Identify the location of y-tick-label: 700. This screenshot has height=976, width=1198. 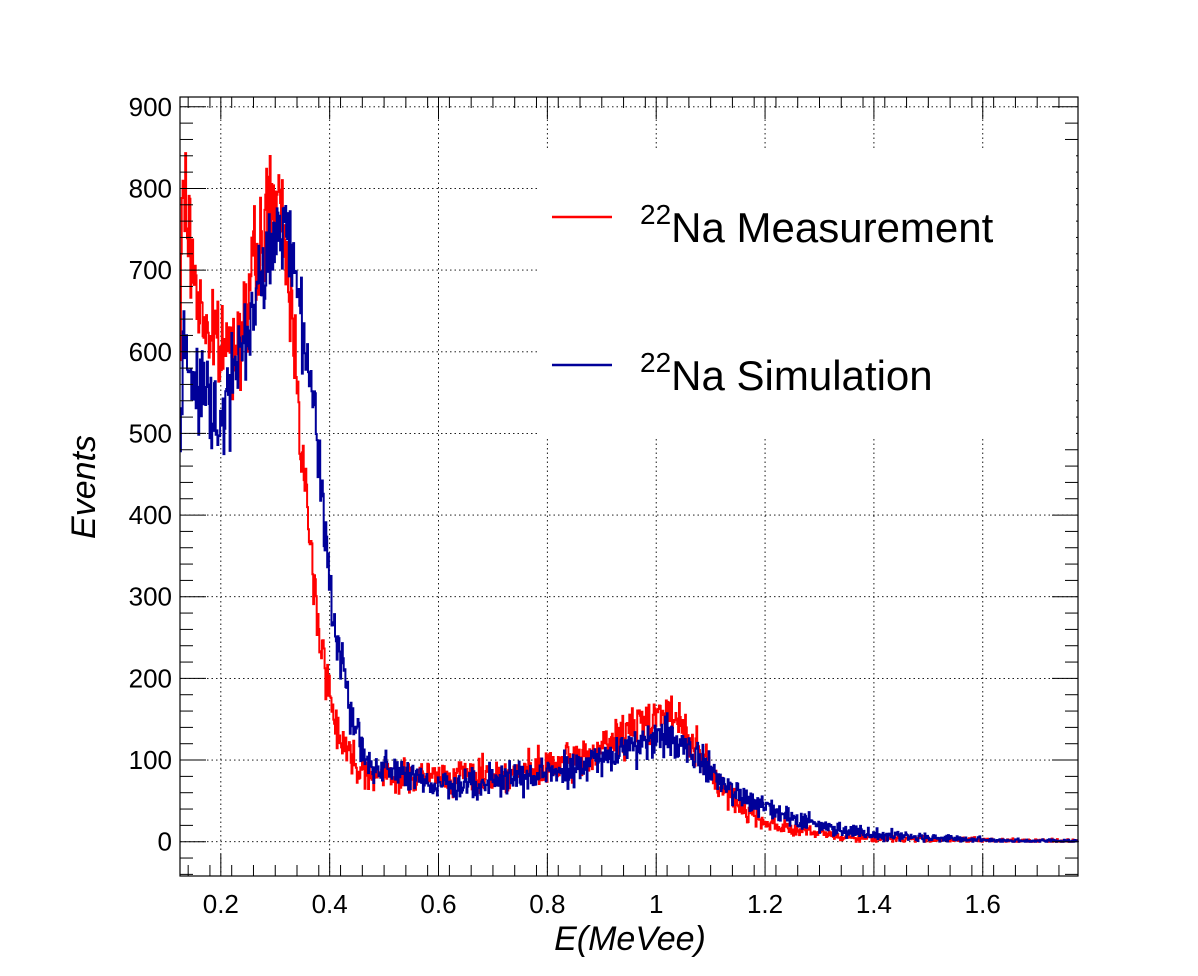
(150, 270).